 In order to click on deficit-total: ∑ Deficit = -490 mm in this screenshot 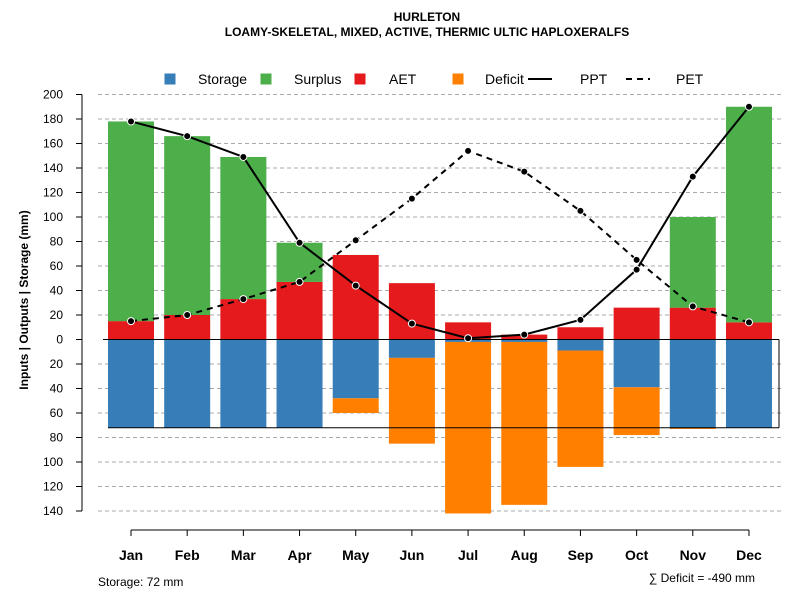, I will do `click(702, 578)`.